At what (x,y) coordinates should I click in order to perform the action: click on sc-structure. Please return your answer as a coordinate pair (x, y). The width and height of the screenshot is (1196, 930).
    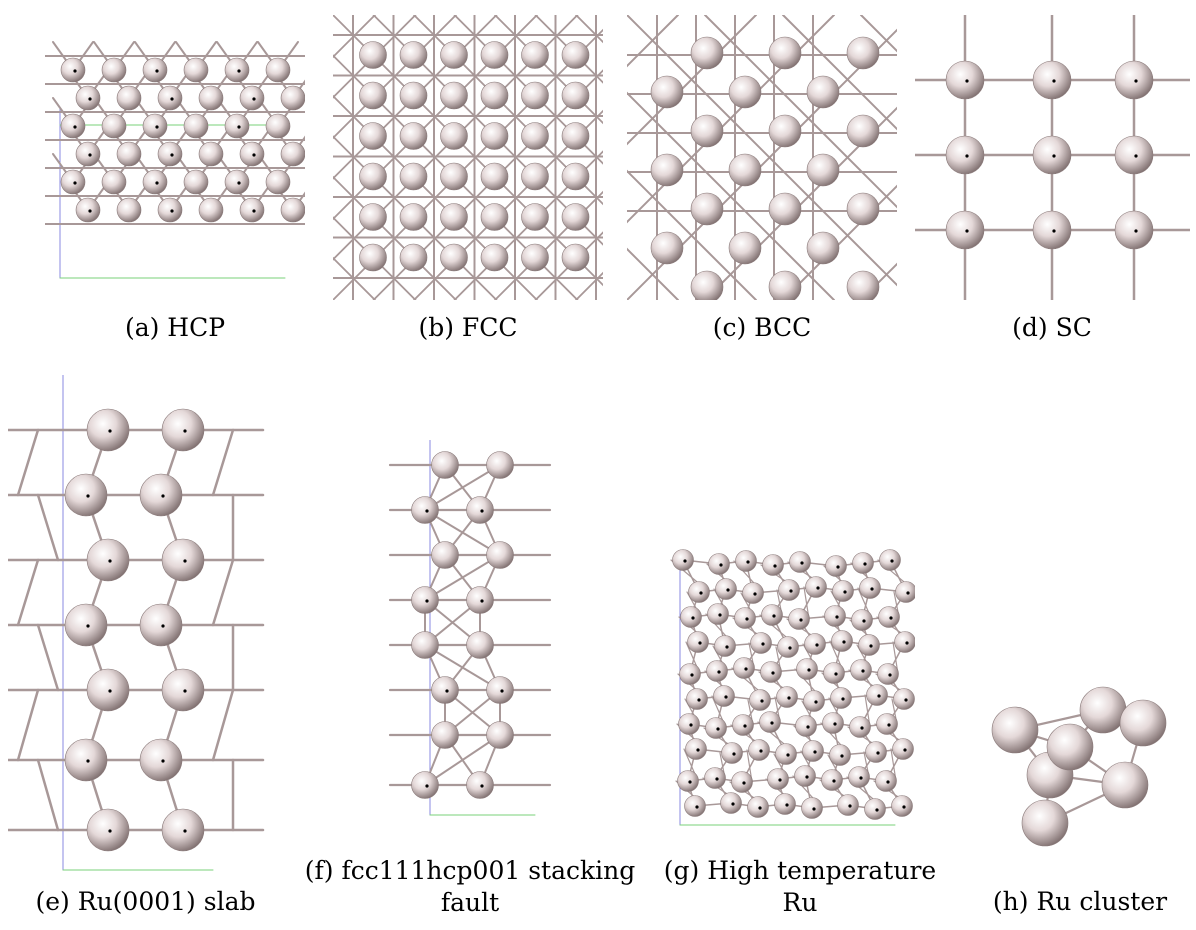
    Looking at the image, I should click on (1052, 157).